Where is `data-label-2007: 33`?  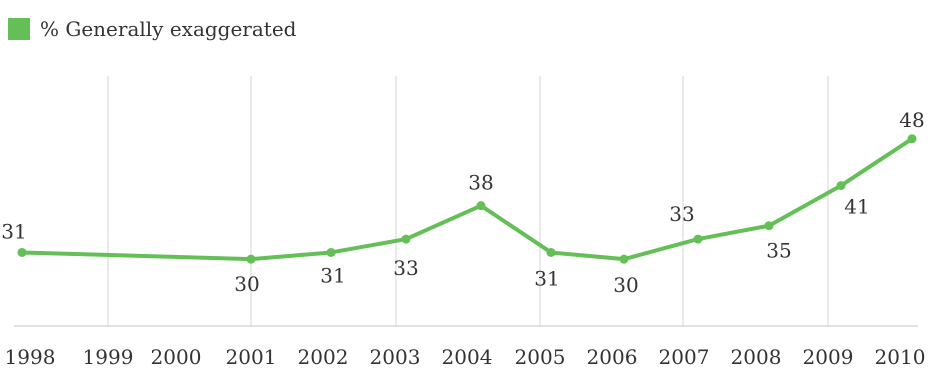
data-label-2007: 33 is located at coordinates (681, 214).